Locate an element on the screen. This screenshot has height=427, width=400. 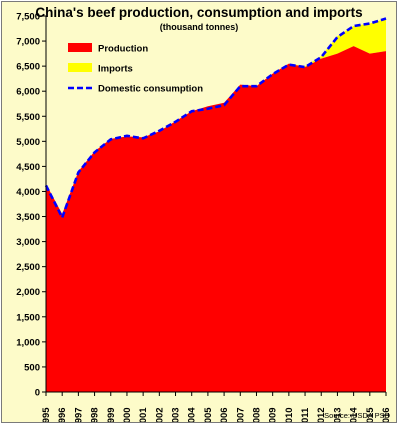
legend: Production Imports Domestic consumption is located at coordinates (135, 69).